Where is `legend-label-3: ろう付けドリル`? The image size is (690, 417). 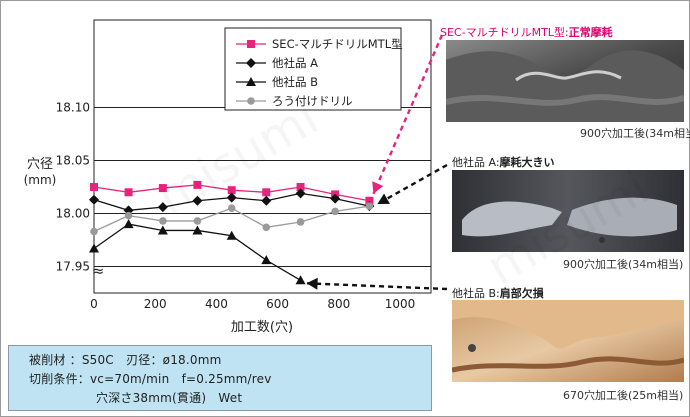
legend-label-3: ろう付けドリル is located at coordinates (312, 101).